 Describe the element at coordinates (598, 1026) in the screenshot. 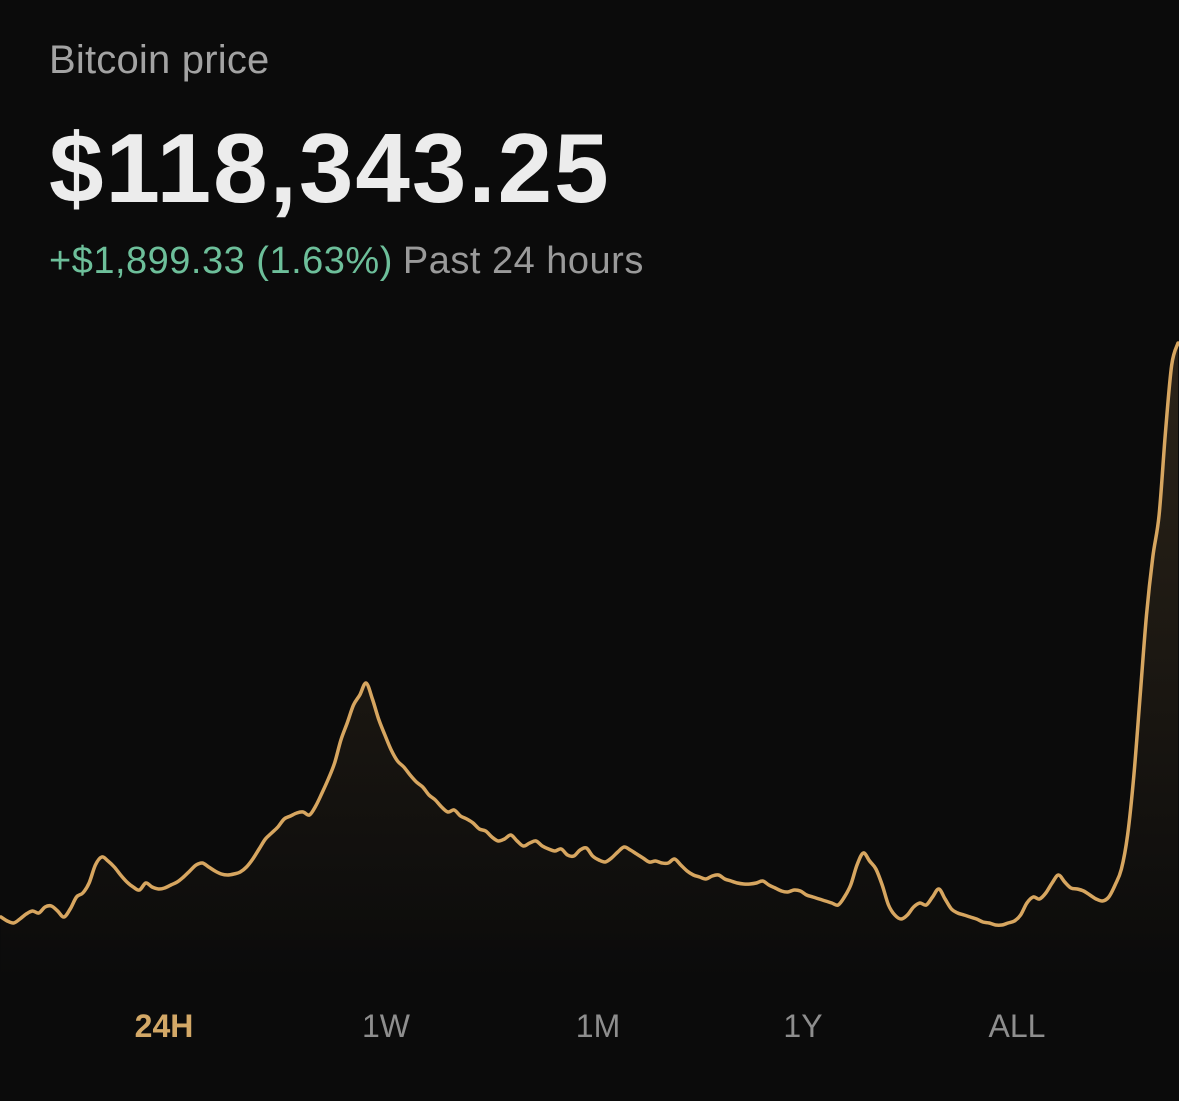

I see `range-1m-button: 1M` at that location.